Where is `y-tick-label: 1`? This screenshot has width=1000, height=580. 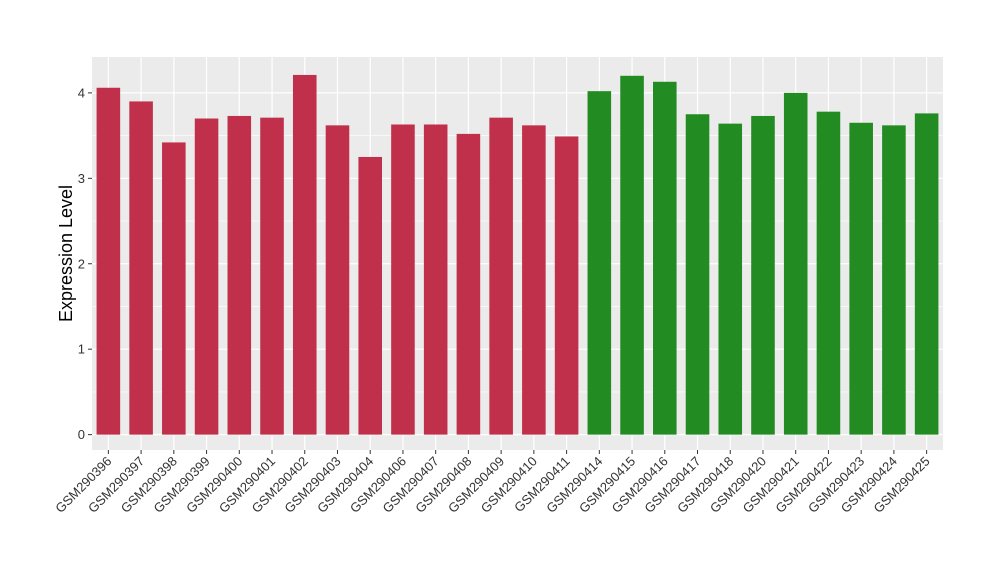 y-tick-label: 1 is located at coordinates (81, 349).